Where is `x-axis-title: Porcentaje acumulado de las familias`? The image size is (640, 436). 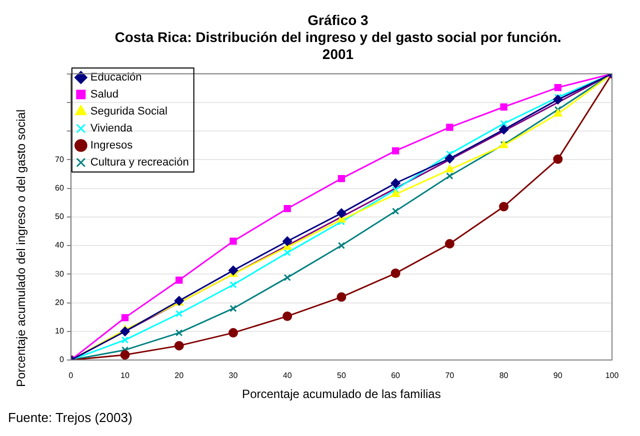 x-axis-title: Porcentaje acumulado de las familias is located at coordinates (341, 394).